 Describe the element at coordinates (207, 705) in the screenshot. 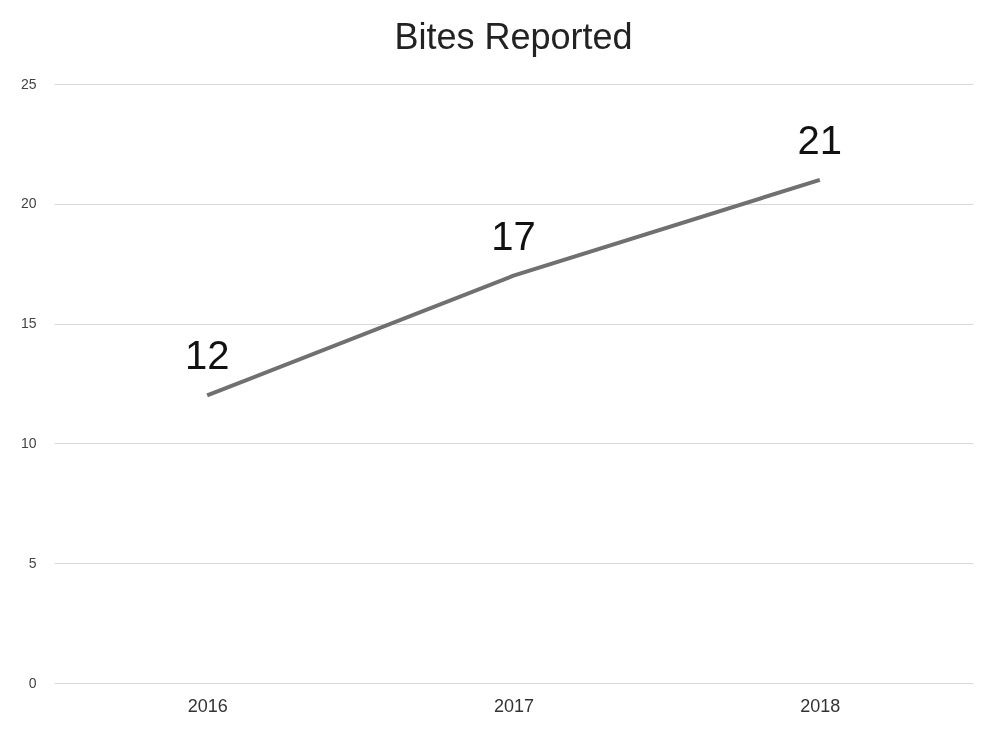

I see `x-tick-label: 2016` at that location.